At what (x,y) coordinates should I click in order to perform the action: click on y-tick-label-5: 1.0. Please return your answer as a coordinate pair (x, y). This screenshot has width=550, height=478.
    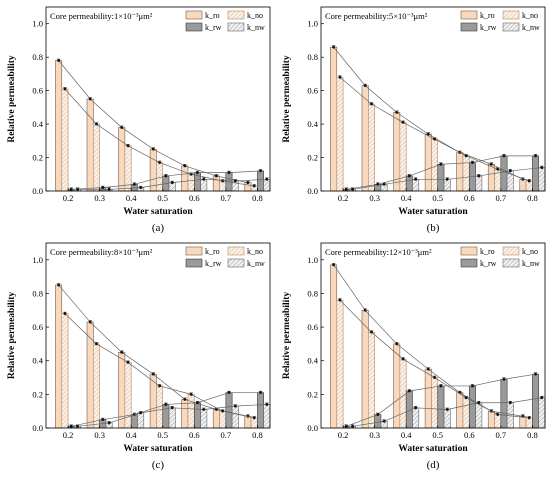
    Looking at the image, I should click on (312, 260).